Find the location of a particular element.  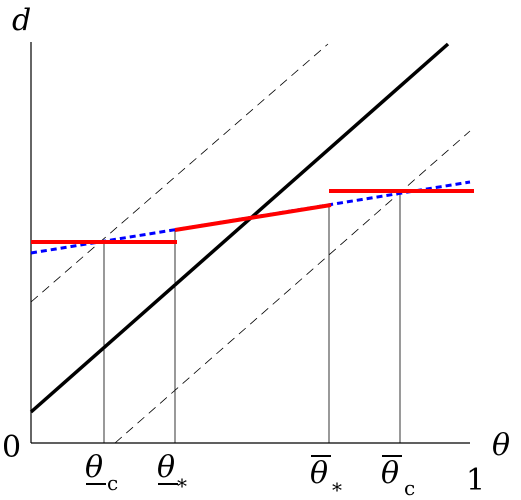

origin-label: 0 is located at coordinates (11, 447).